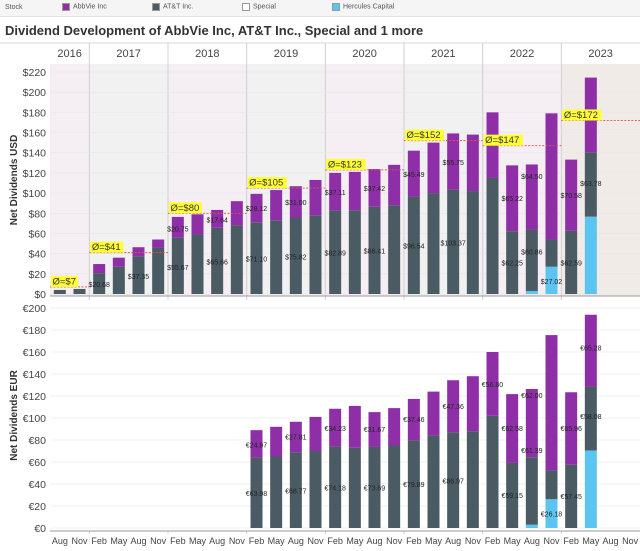  I want to click on legend-item-hercules: Hercules Capital, so click(363, 7).